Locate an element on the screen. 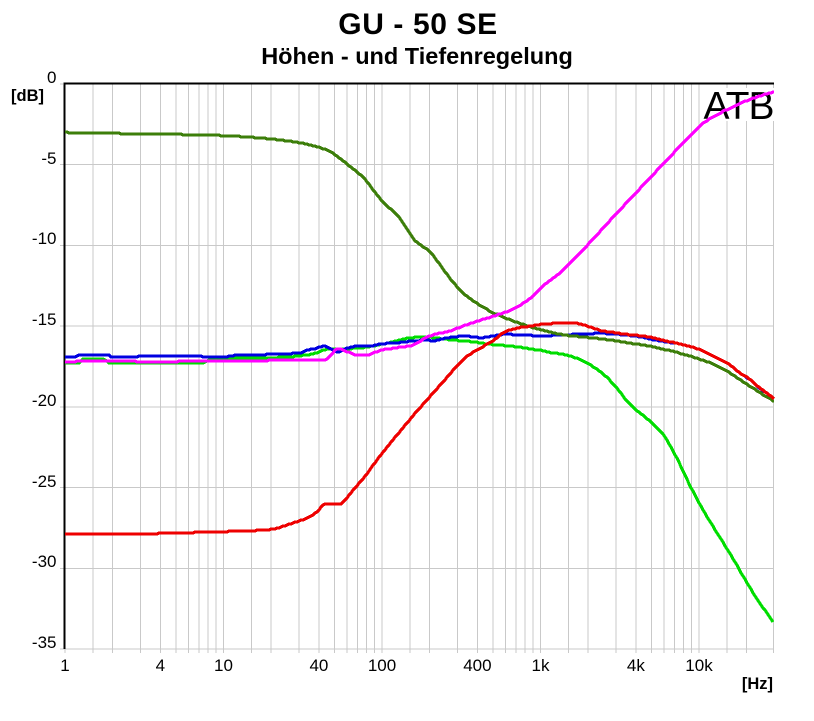  svg-text: 4k is located at coordinates (636, 665).